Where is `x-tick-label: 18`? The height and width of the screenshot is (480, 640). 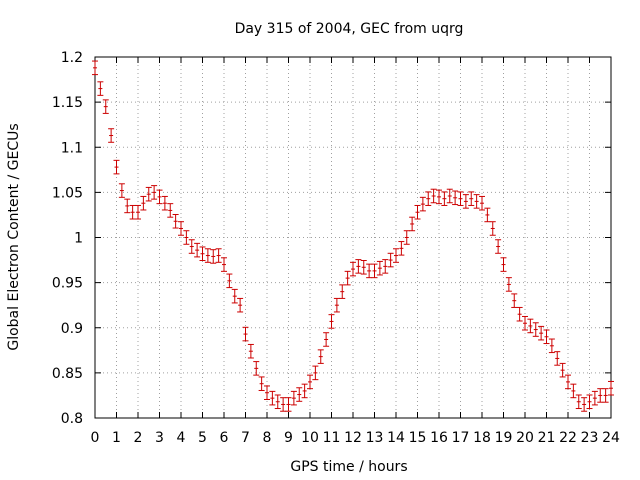 x-tick-label: 18 is located at coordinates (482, 438).